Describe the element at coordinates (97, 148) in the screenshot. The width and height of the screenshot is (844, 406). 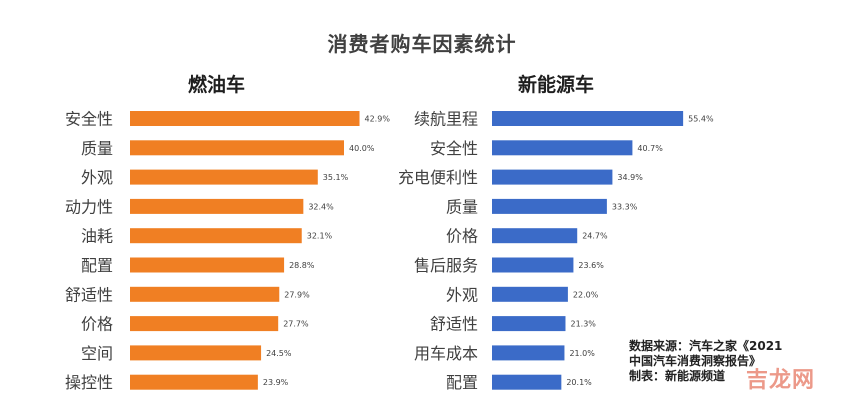
I see `fuel-category-label: 质量` at that location.